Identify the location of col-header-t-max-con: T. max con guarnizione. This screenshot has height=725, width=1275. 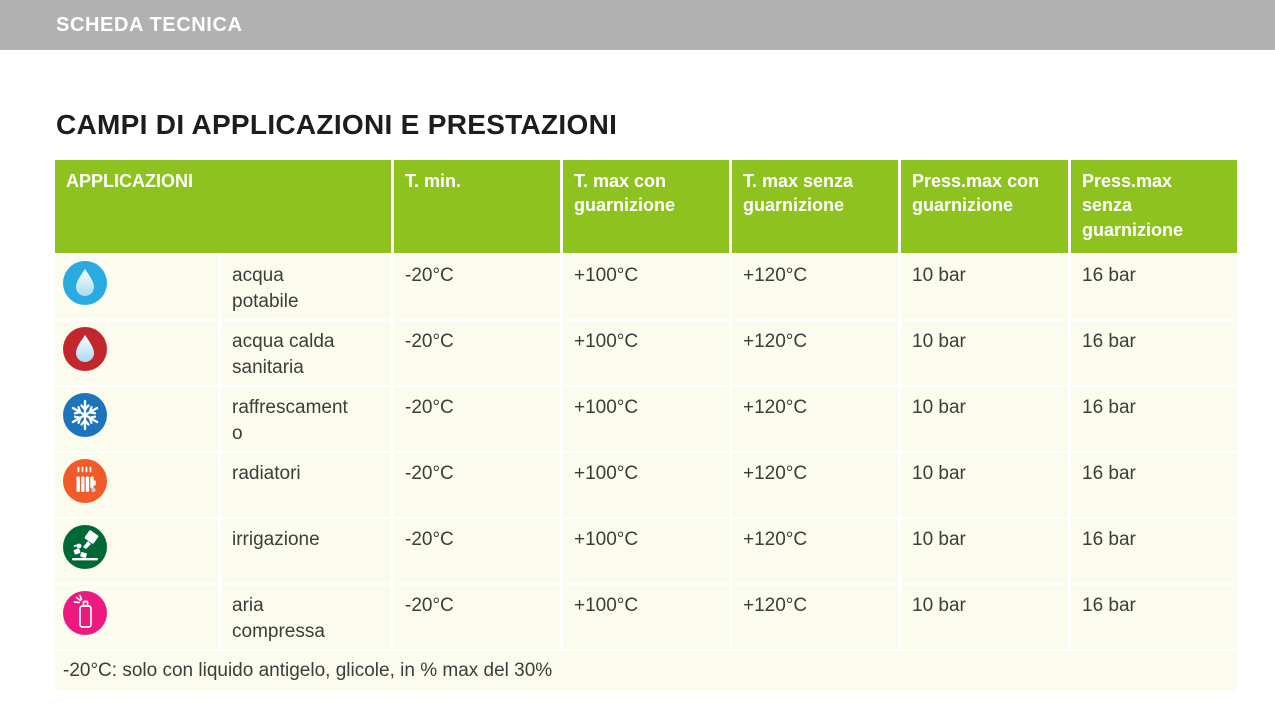
(646, 206).